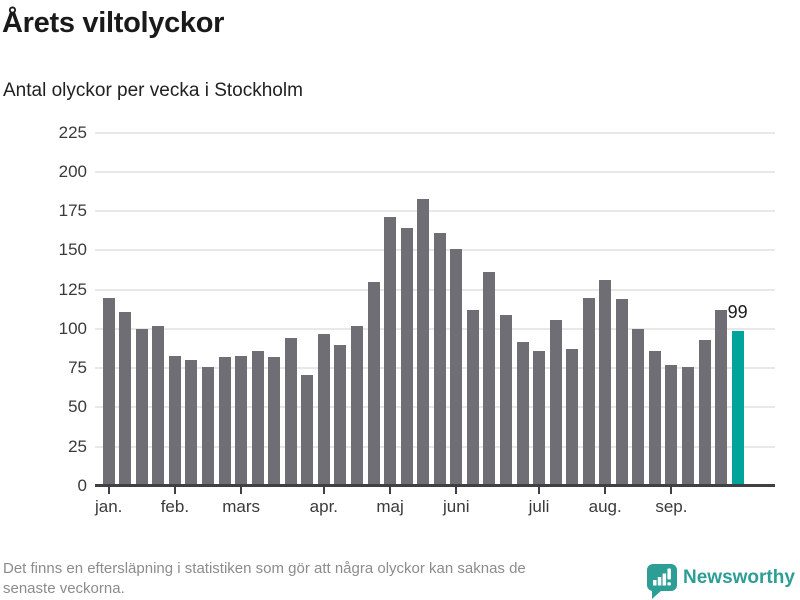 The height and width of the screenshot is (600, 800). What do you see at coordinates (64, 588) in the screenshot?
I see `footnote-line-2: senaste veckorna.` at bounding box center [64, 588].